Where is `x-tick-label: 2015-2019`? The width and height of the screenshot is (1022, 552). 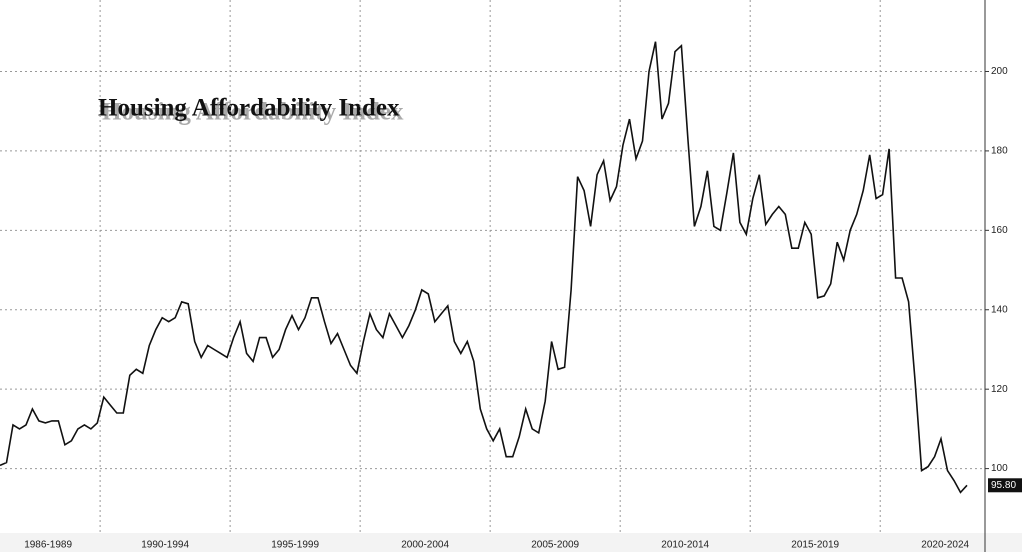
x-tick-label: 2015-2019 is located at coordinates (815, 545).